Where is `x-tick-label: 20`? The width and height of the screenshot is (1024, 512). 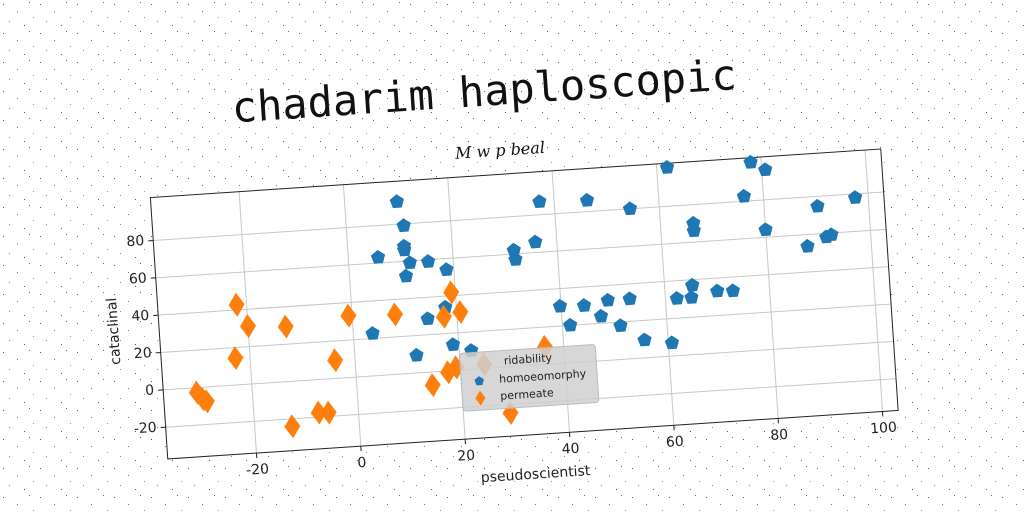
x-tick-label: 20 is located at coordinates (466, 456).